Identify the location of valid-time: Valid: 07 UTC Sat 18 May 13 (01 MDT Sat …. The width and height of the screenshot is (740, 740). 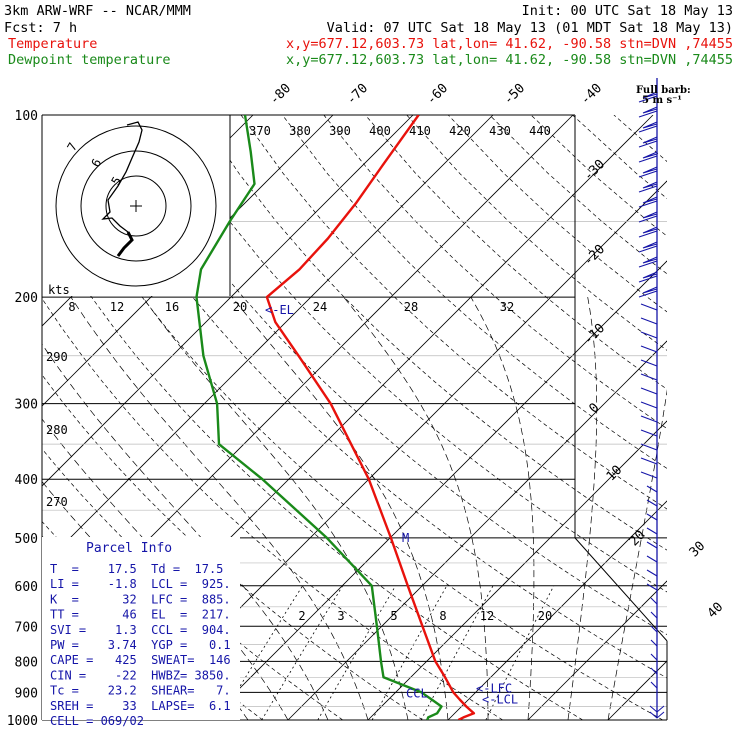
(530, 28).